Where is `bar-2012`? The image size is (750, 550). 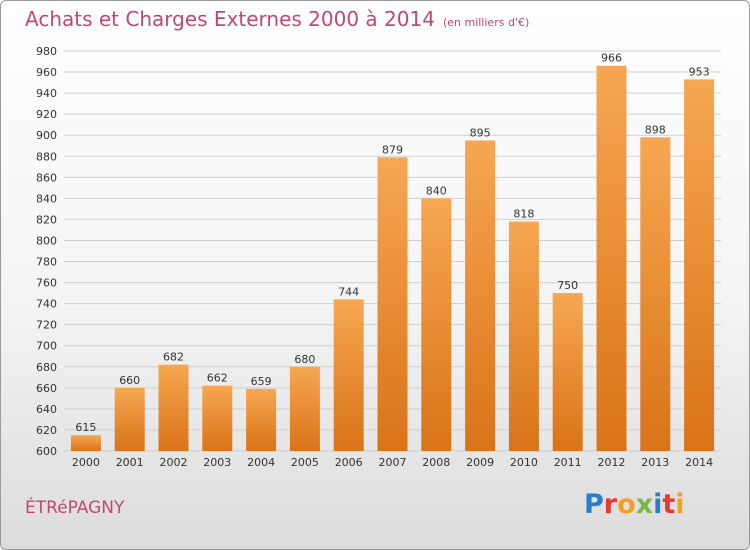
bar-2012 is located at coordinates (611, 258).